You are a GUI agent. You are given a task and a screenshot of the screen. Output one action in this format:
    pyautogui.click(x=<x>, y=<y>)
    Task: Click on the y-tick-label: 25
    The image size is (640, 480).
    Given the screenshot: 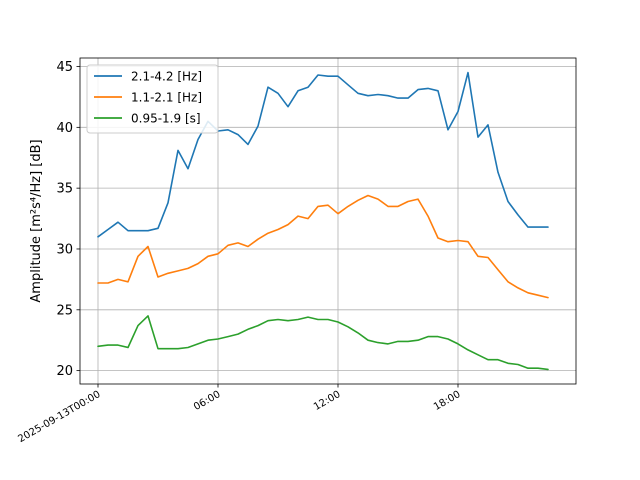 What is the action you would take?
    pyautogui.click(x=64, y=310)
    